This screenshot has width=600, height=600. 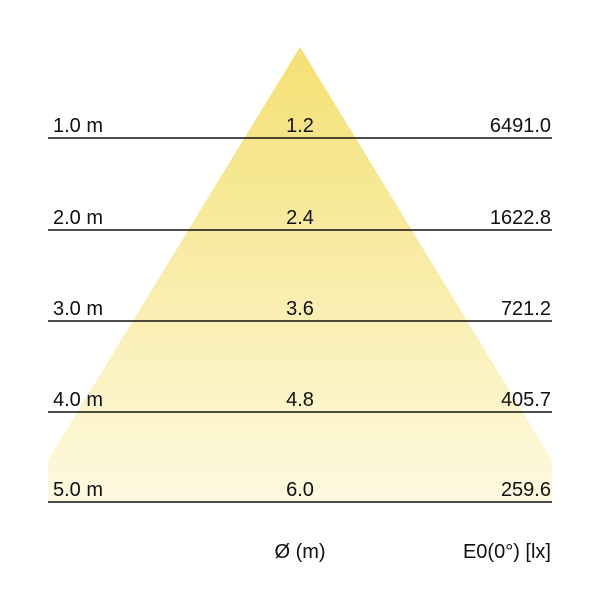 What do you see at coordinates (300, 490) in the screenshot?
I see `diameter-value: 6.0` at bounding box center [300, 490].